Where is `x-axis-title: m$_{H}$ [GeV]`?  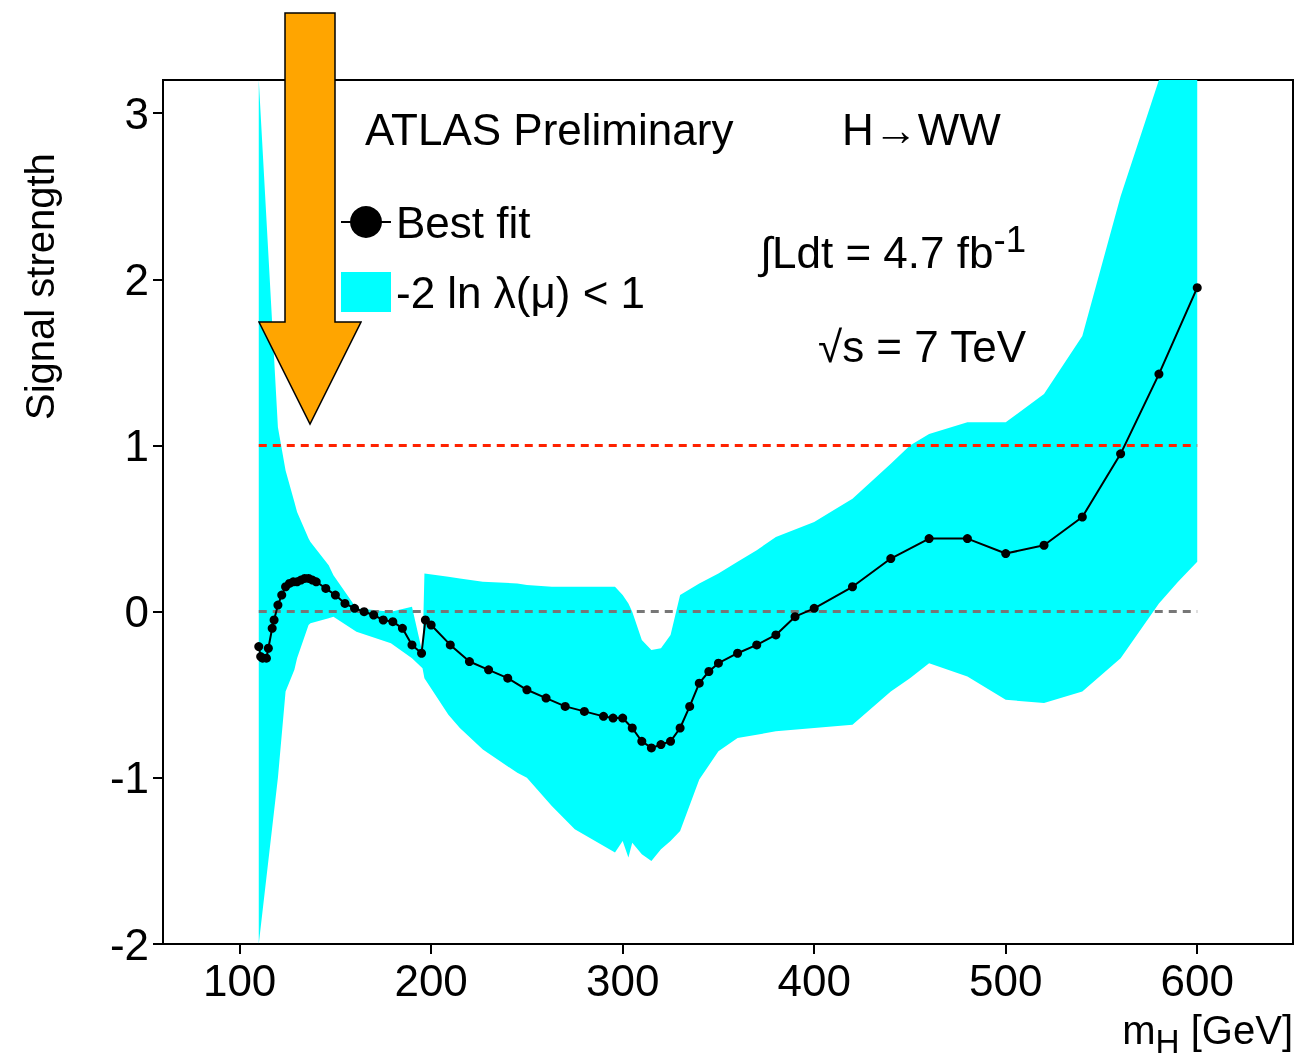 x-axis-title: m$_{H}$ [GeV] is located at coordinates (1207, 1033).